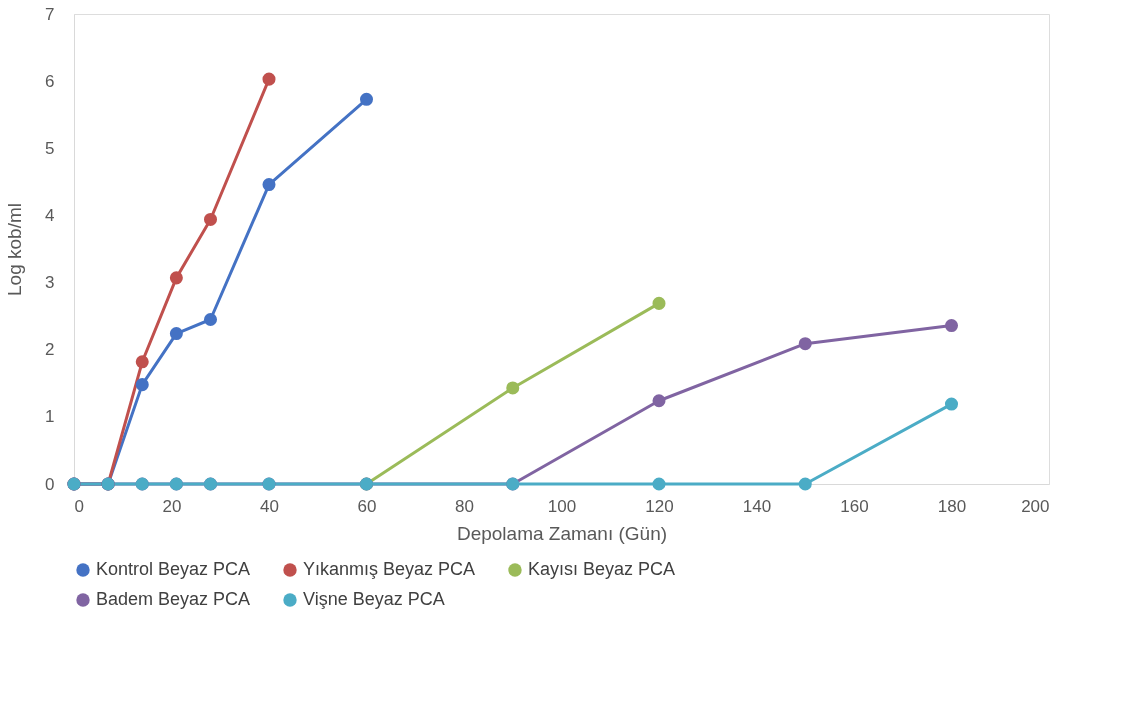 This screenshot has height=722, width=1135. What do you see at coordinates (172, 506) in the screenshot?
I see `x-tick-label: 20` at bounding box center [172, 506].